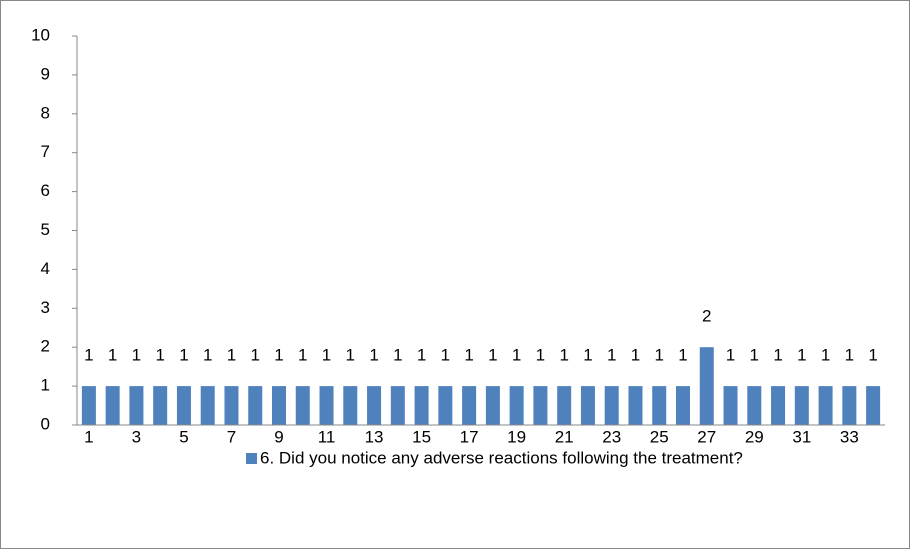 The width and height of the screenshot is (911, 550). Describe the element at coordinates (45, 190) in the screenshot. I see `y-tick-label: 6` at that location.